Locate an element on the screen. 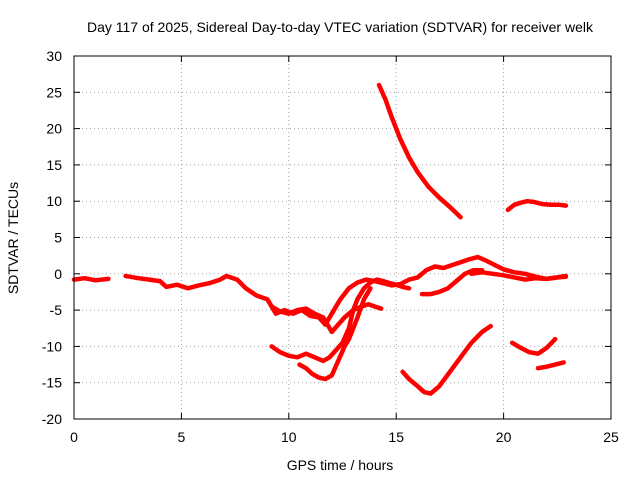 The height and width of the screenshot is (480, 640). series-track-j is located at coordinates (537, 205).